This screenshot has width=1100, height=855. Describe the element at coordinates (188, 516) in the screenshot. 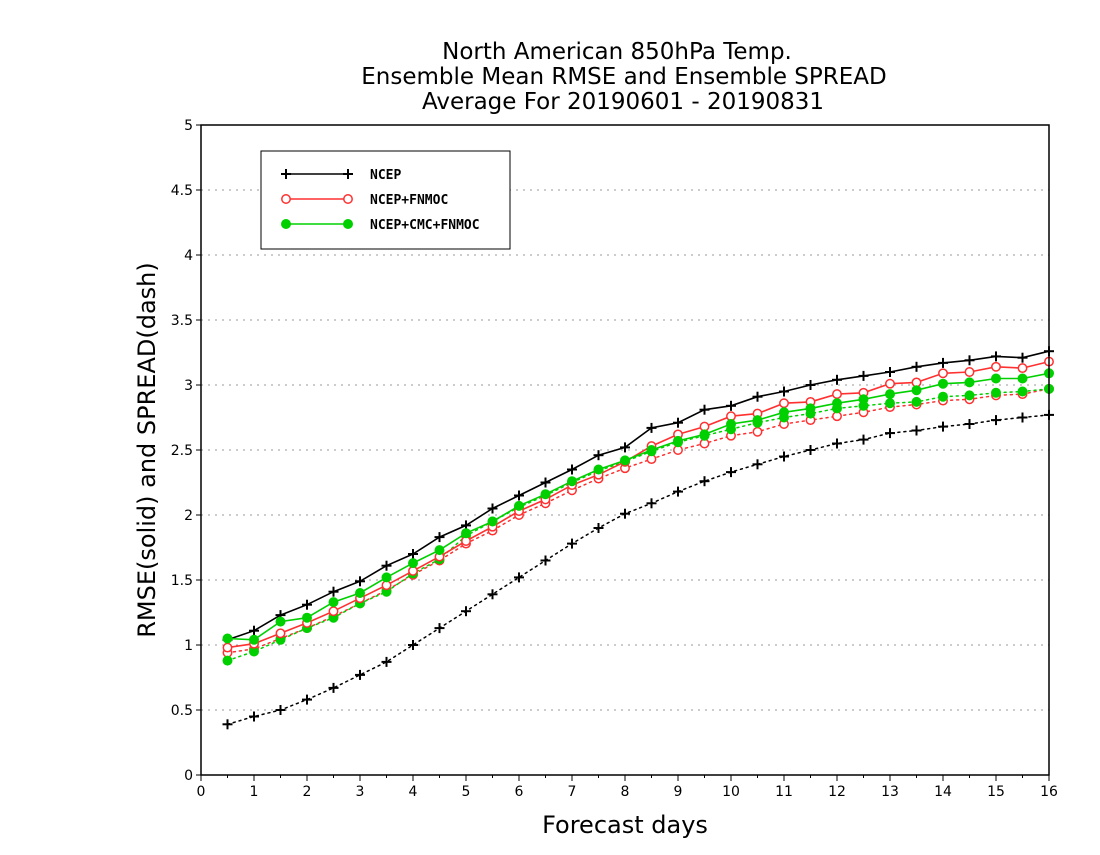

I see `y-tick-label: 2` at that location.